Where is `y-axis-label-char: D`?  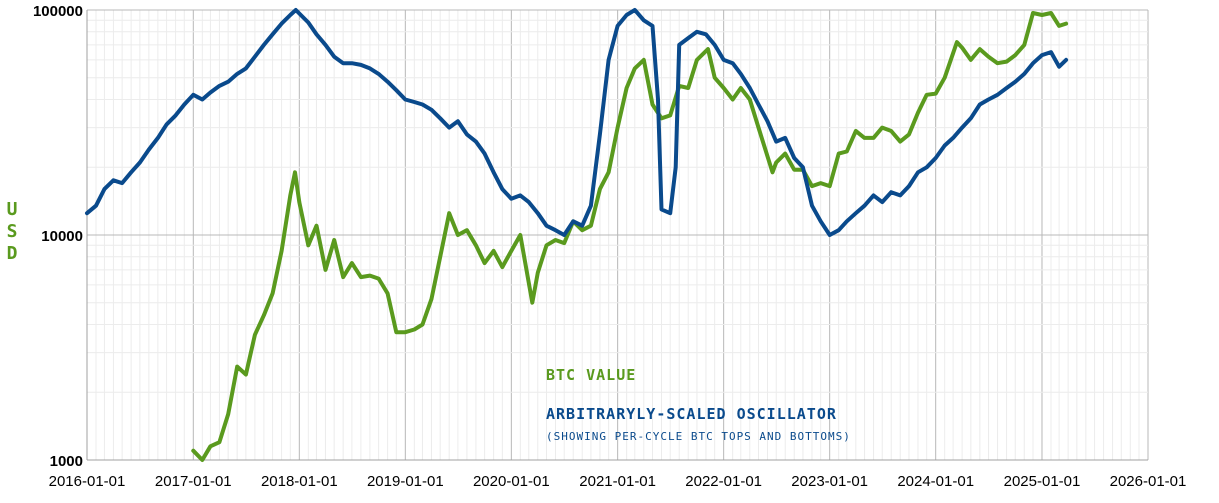
y-axis-label-char: D is located at coordinates (12, 253).